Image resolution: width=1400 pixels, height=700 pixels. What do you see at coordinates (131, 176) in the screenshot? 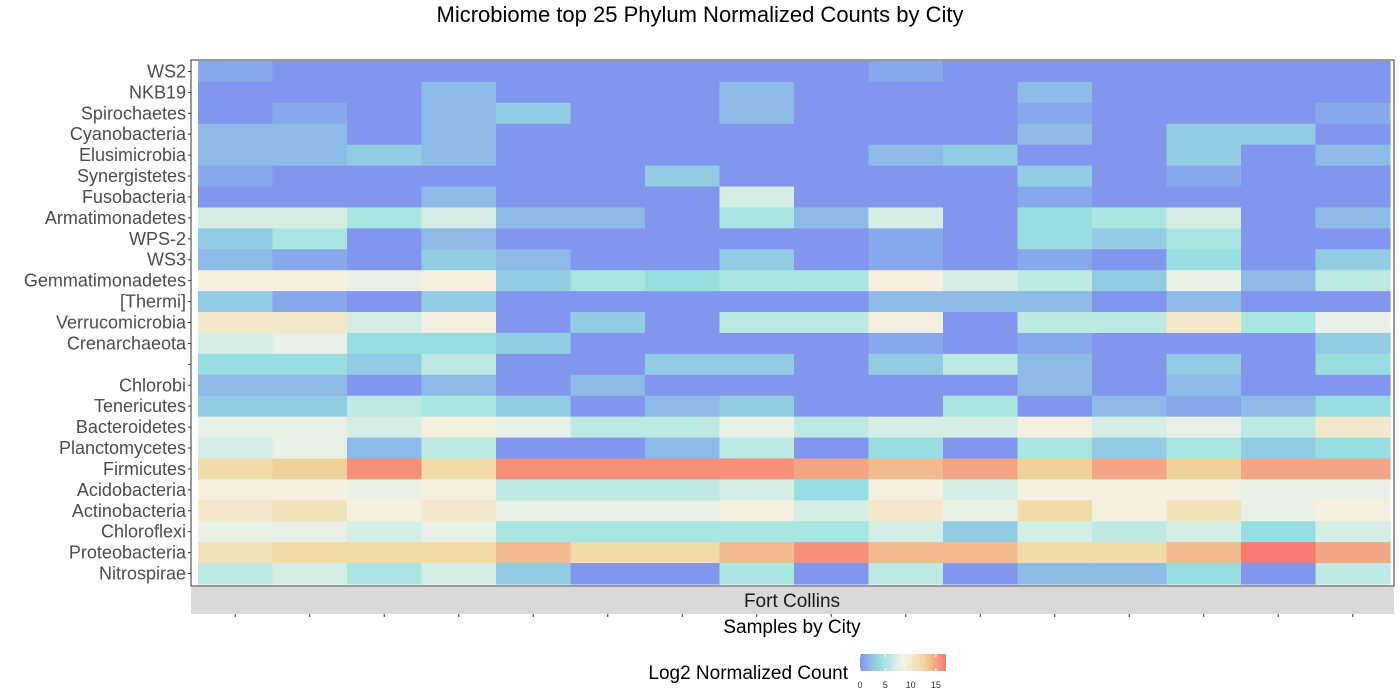
I see `y-tick-label: Synergistetes` at bounding box center [131, 176].